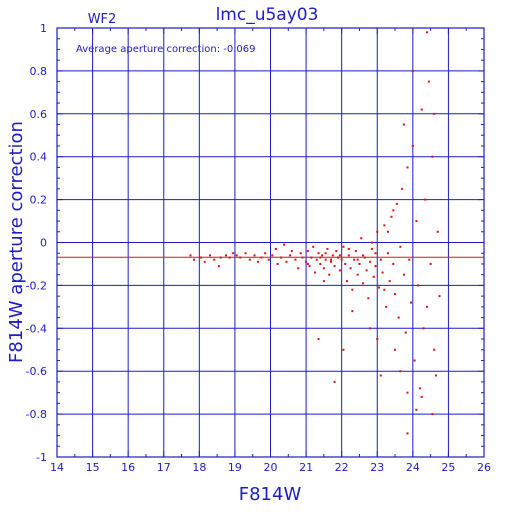 The image size is (512, 512). I want to click on chart-title: lmc_u5ay03, so click(267, 15).